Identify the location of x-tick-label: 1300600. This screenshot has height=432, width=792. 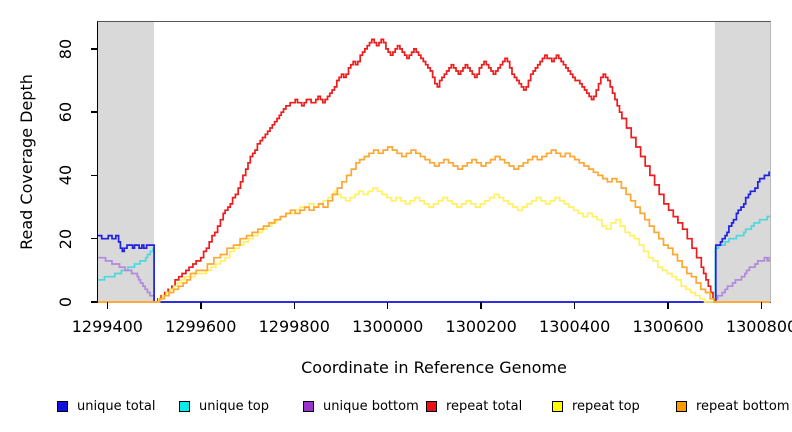
(668, 326).